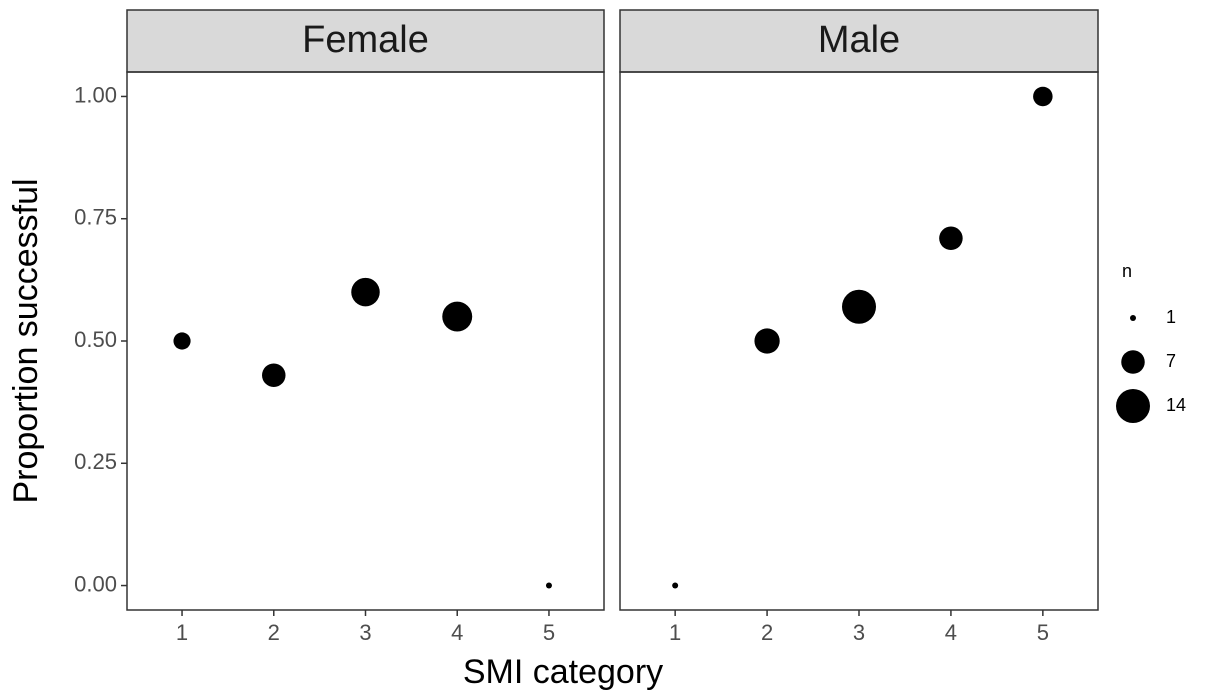 The height and width of the screenshot is (696, 1226). What do you see at coordinates (1127, 271) in the screenshot?
I see `legend-title: n` at bounding box center [1127, 271].